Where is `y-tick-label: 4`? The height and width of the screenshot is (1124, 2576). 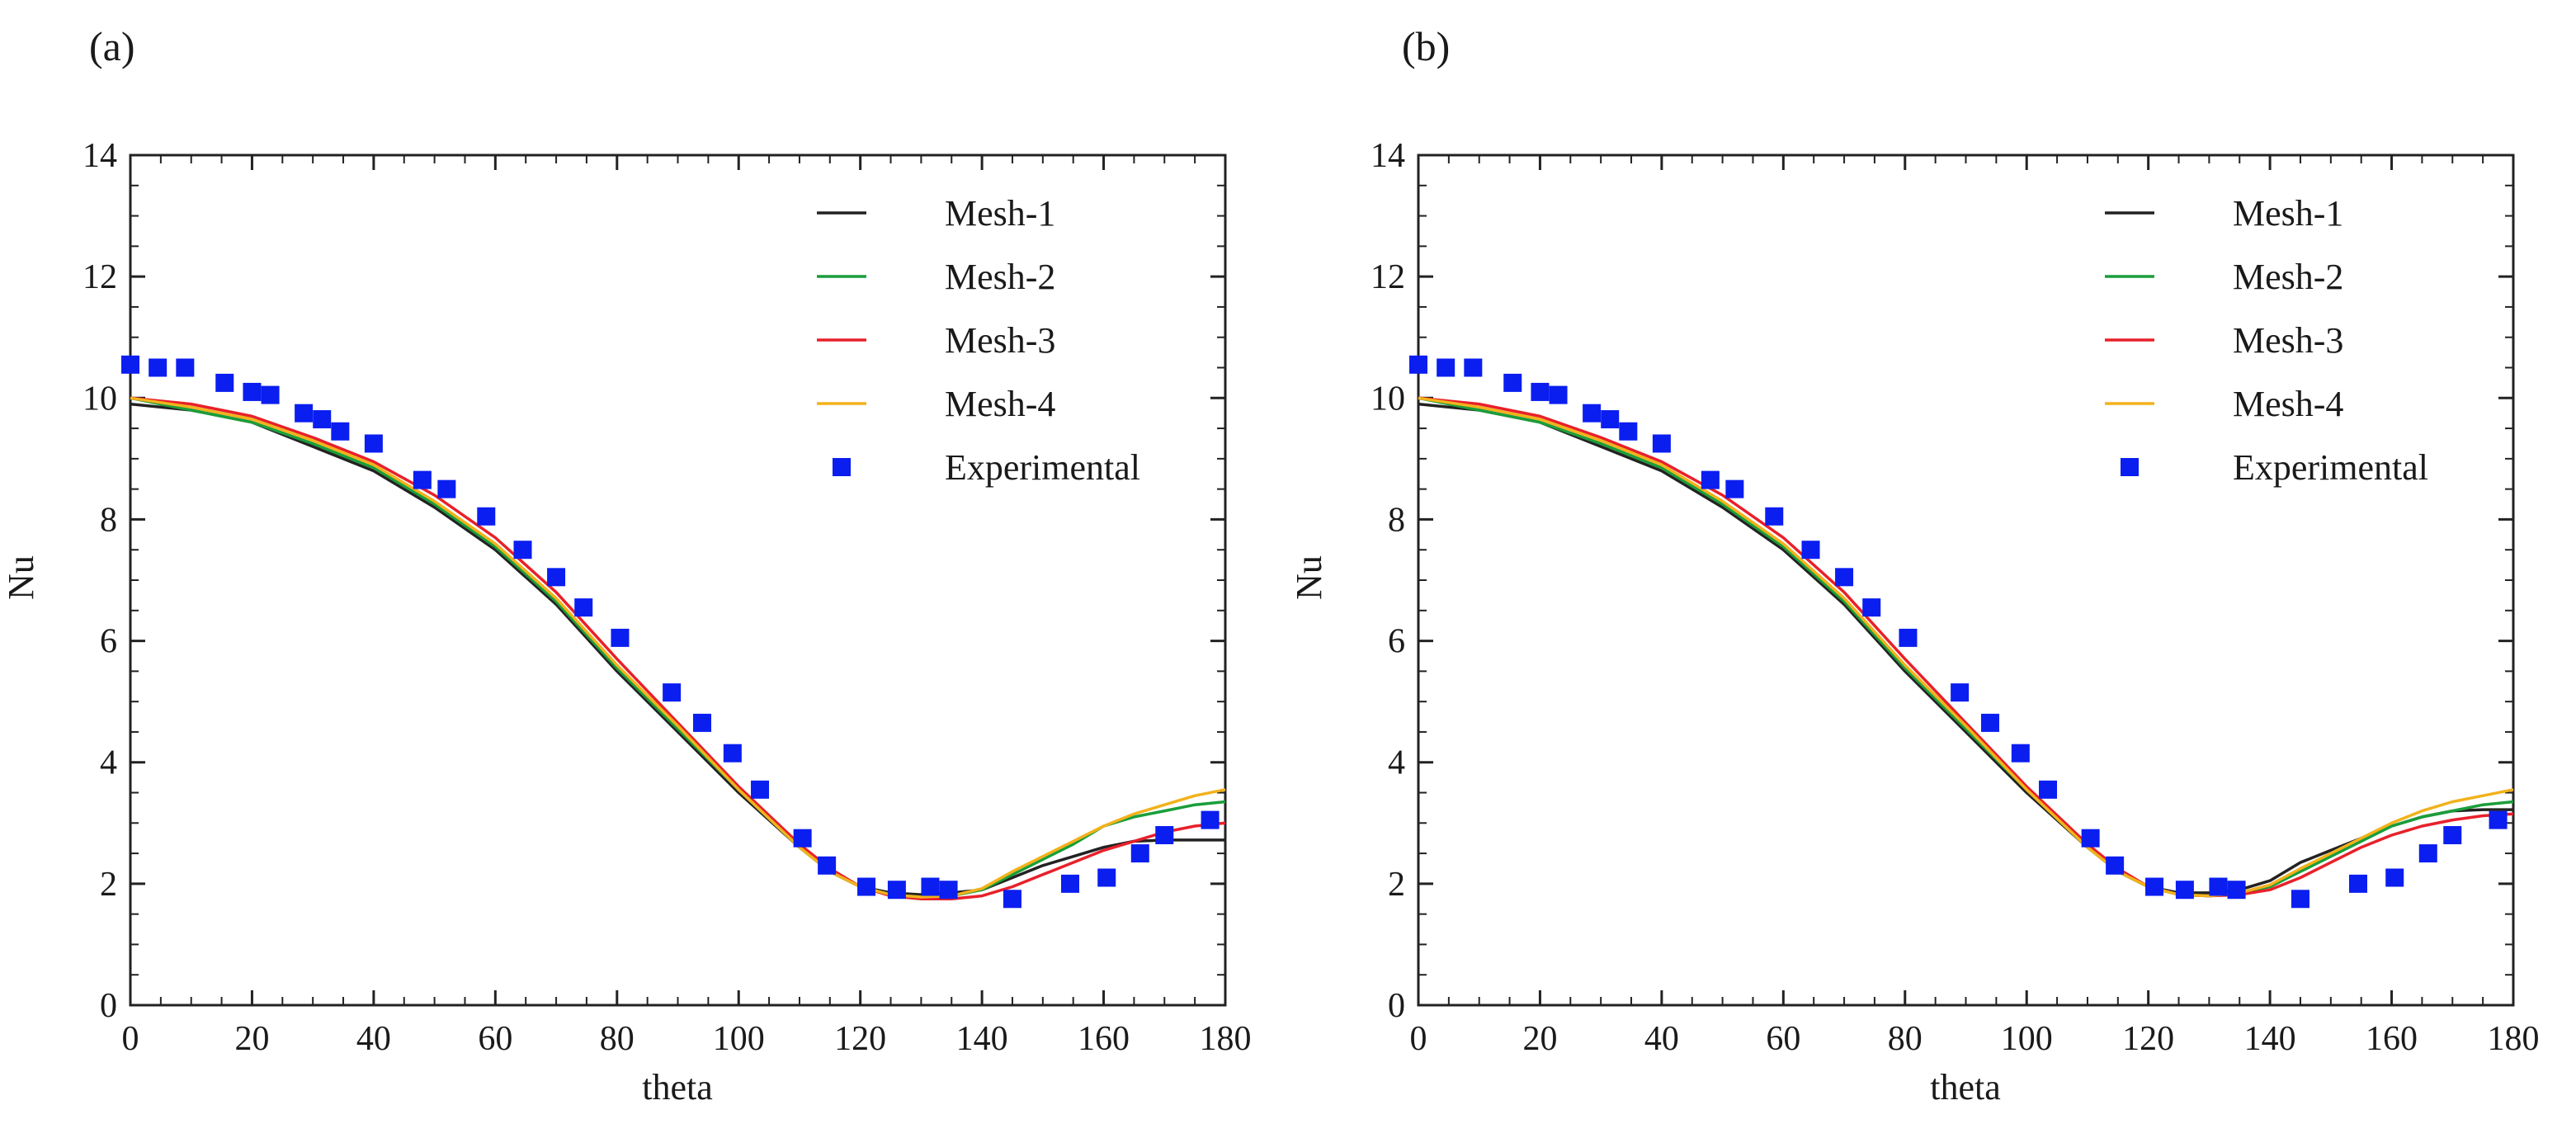
y-tick-label: 4 is located at coordinates (1396, 763).